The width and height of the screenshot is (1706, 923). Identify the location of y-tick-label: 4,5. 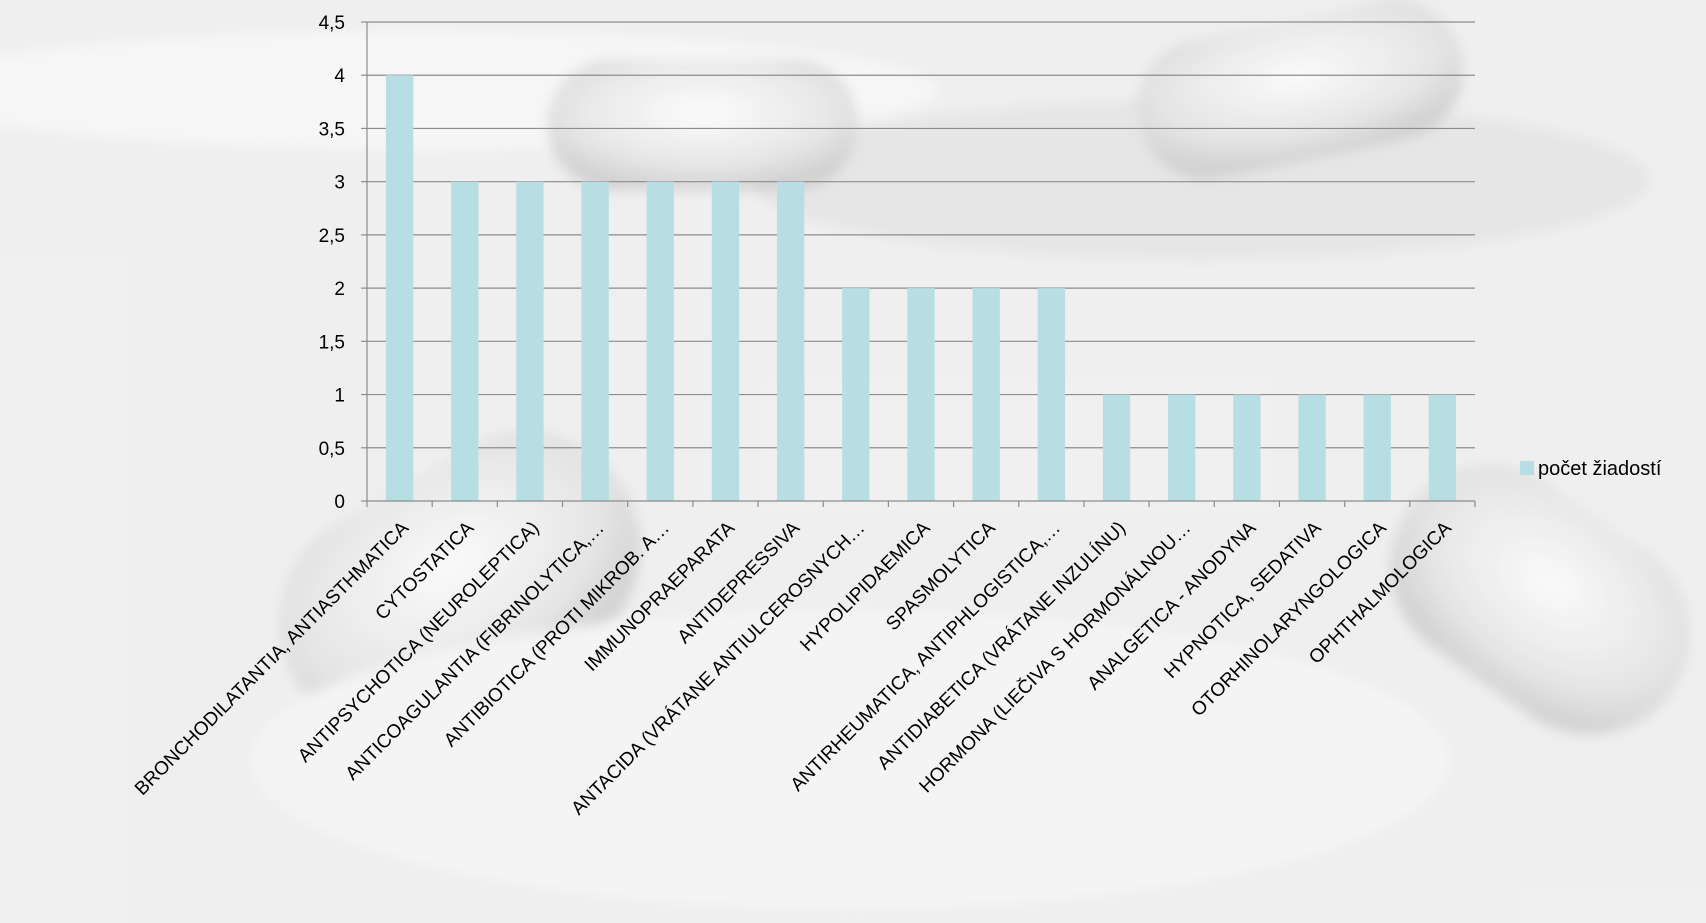
(332, 23).